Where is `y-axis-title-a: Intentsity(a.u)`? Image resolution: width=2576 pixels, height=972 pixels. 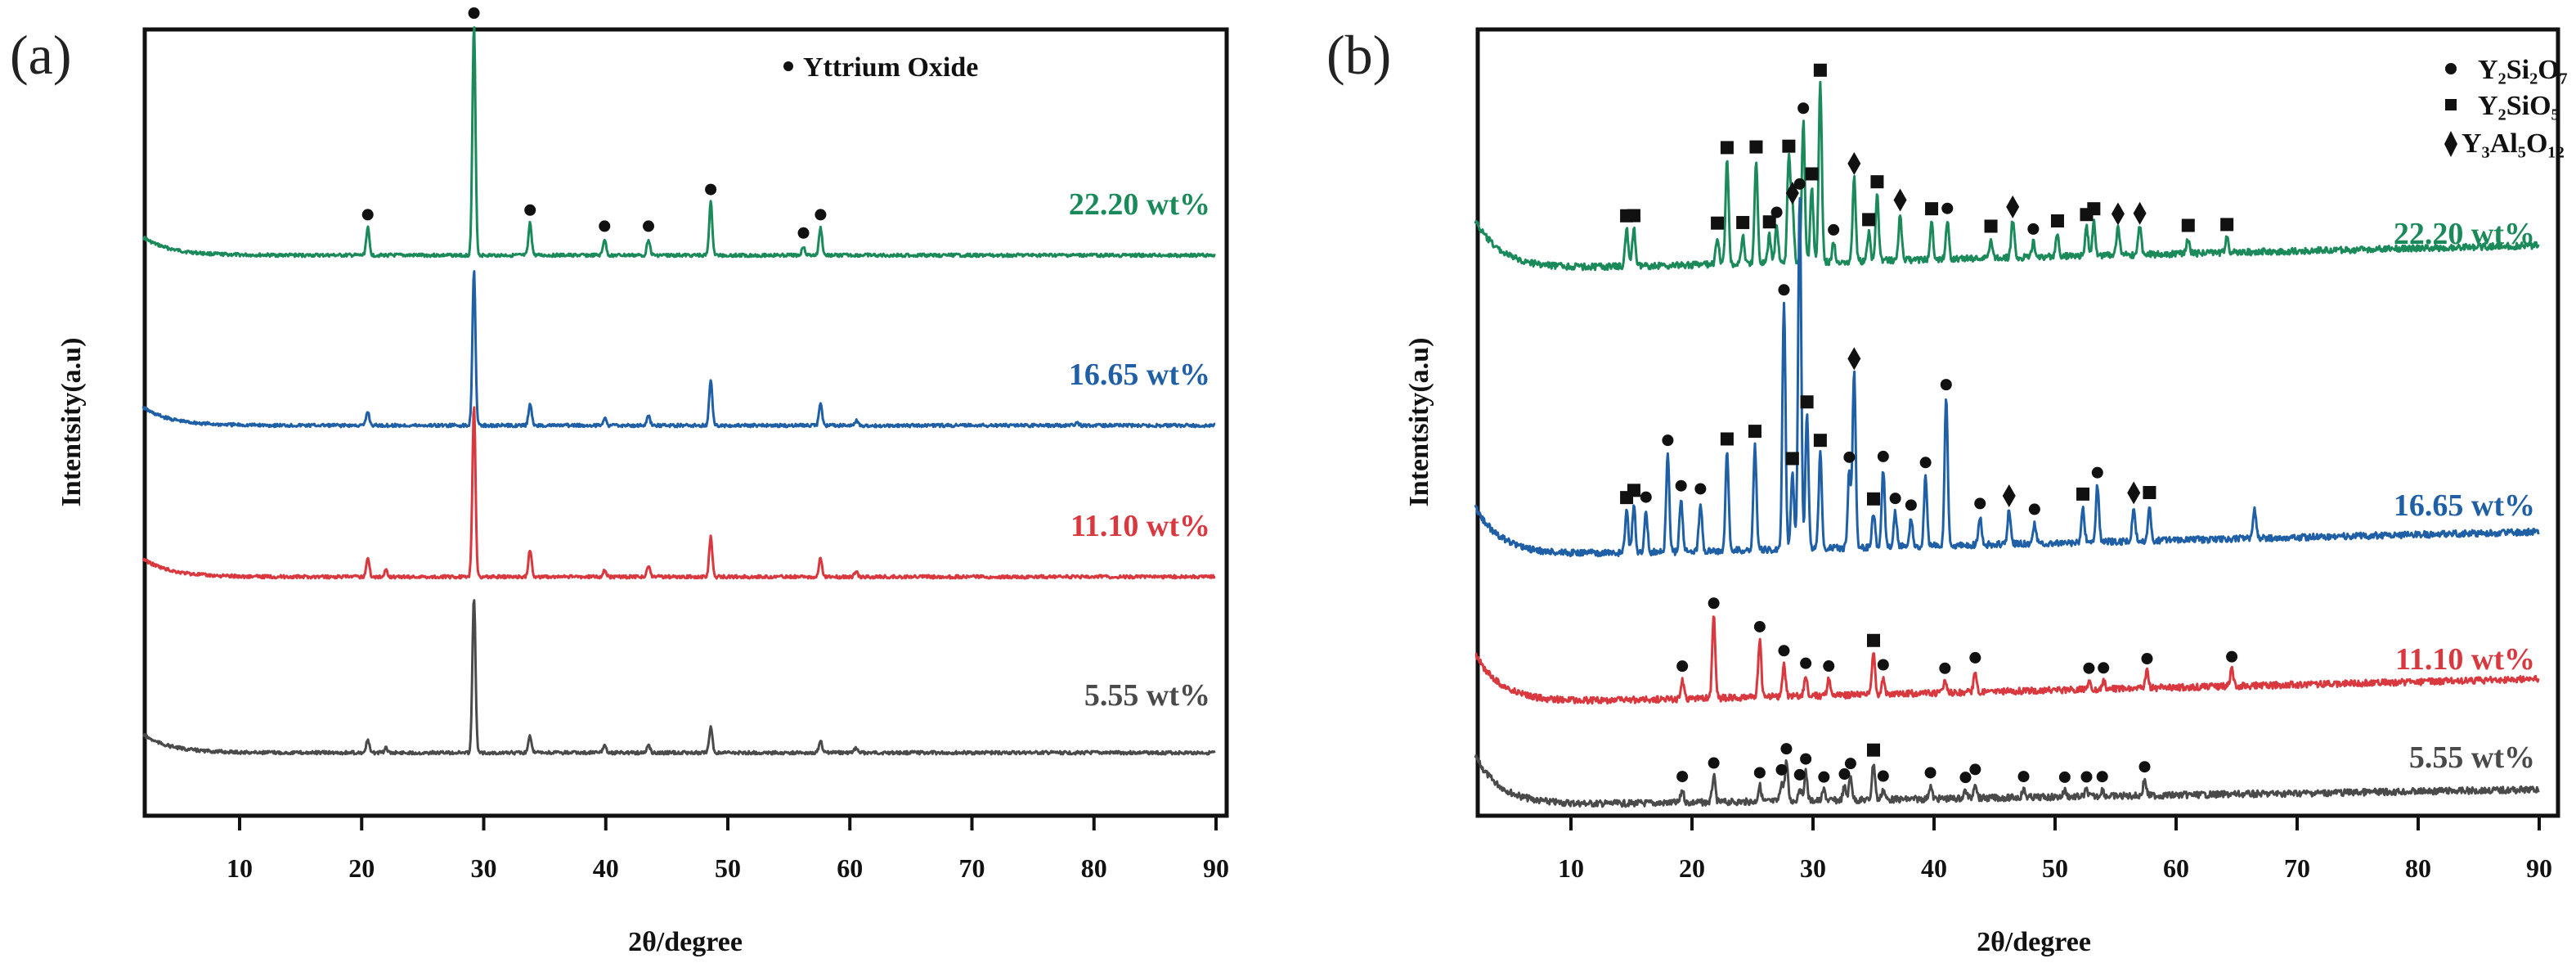
y-axis-title-a: Intentsity(a.u) is located at coordinates (71, 423).